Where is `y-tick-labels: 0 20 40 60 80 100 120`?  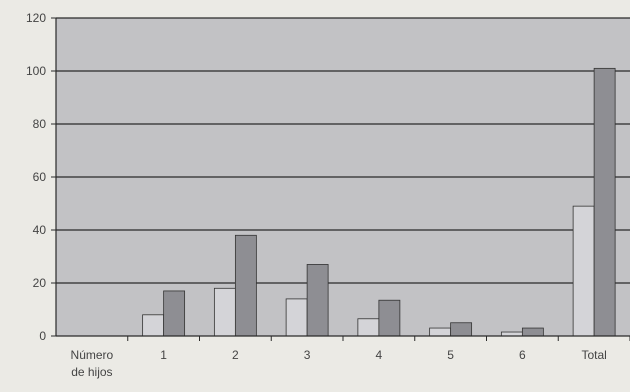 y-tick-labels: 0 20 40 60 80 100 120 is located at coordinates (36, 177).